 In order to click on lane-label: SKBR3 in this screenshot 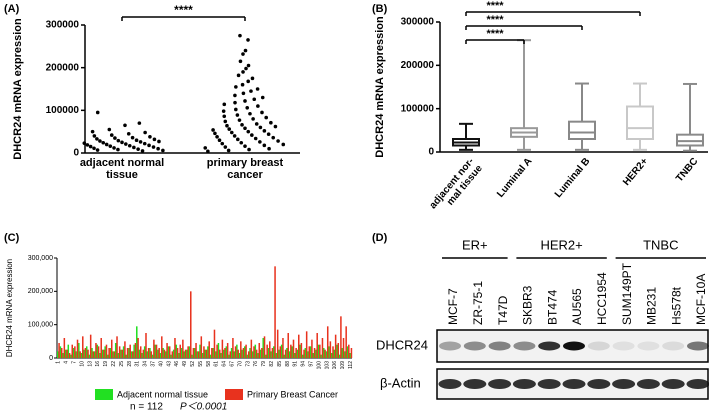, I will do `click(528, 305)`.